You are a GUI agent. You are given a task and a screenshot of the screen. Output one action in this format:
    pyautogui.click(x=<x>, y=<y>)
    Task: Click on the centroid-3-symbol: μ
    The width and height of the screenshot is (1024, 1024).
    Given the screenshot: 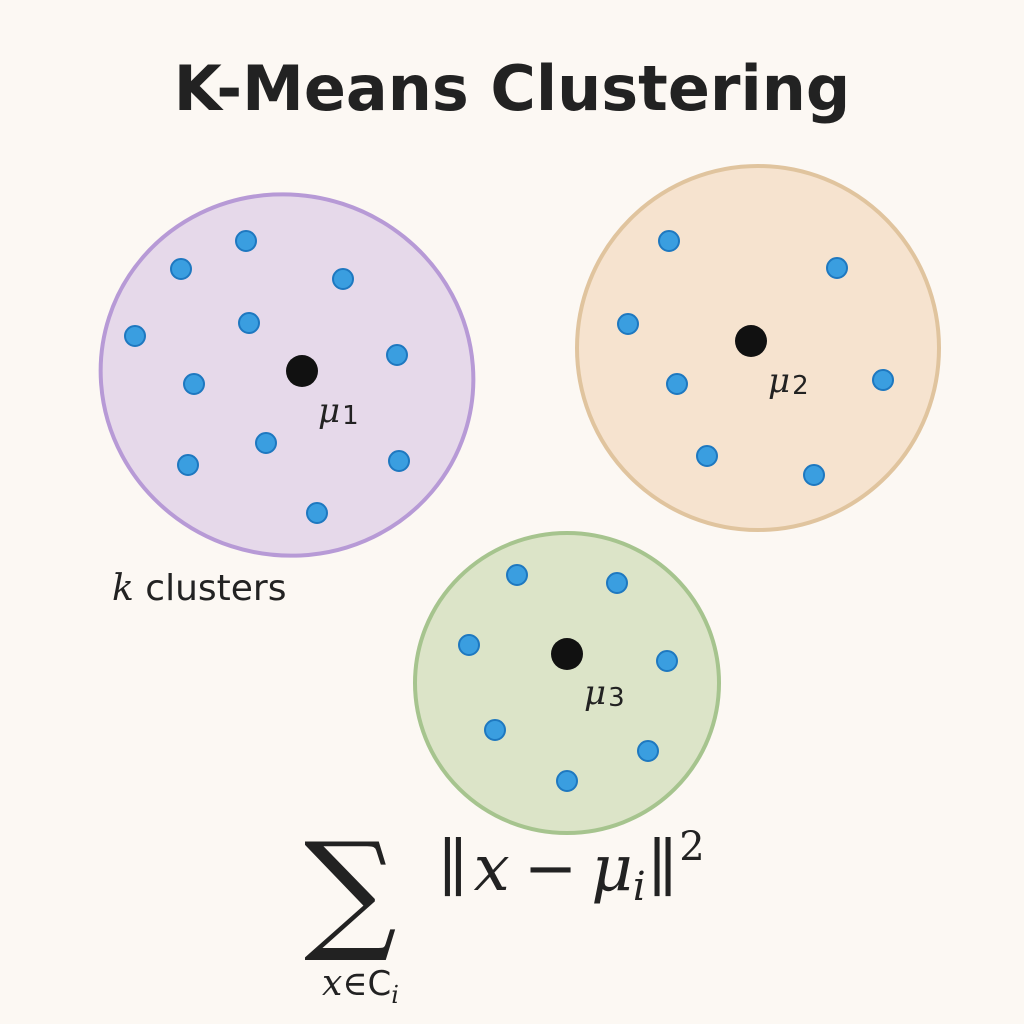 What is the action you would take?
    pyautogui.click(x=595, y=693)
    